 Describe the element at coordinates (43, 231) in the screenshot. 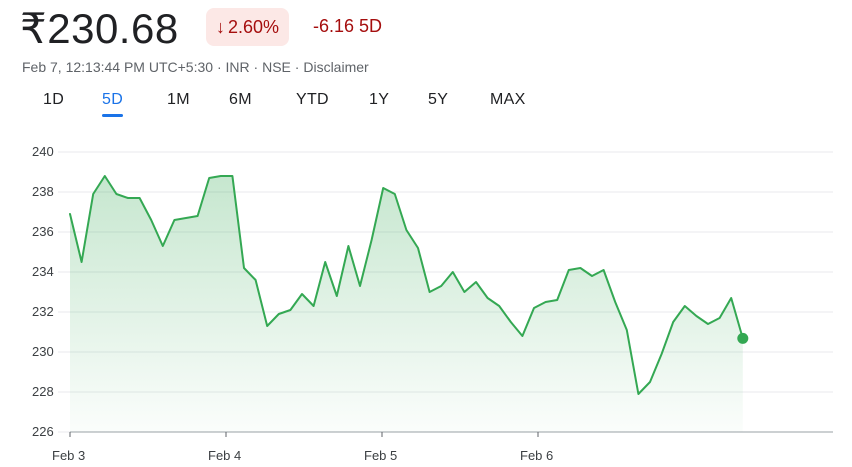

I see `y-tick-label: 236` at that location.